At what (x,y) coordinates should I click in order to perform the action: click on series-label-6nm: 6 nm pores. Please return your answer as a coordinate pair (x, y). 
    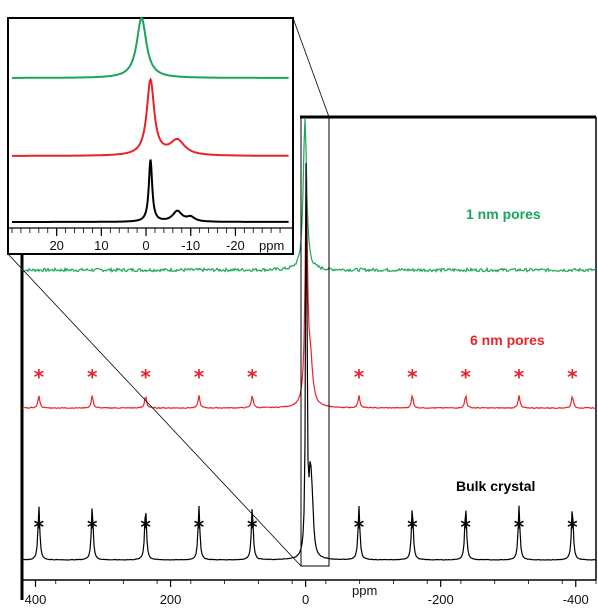
    Looking at the image, I should click on (507, 340).